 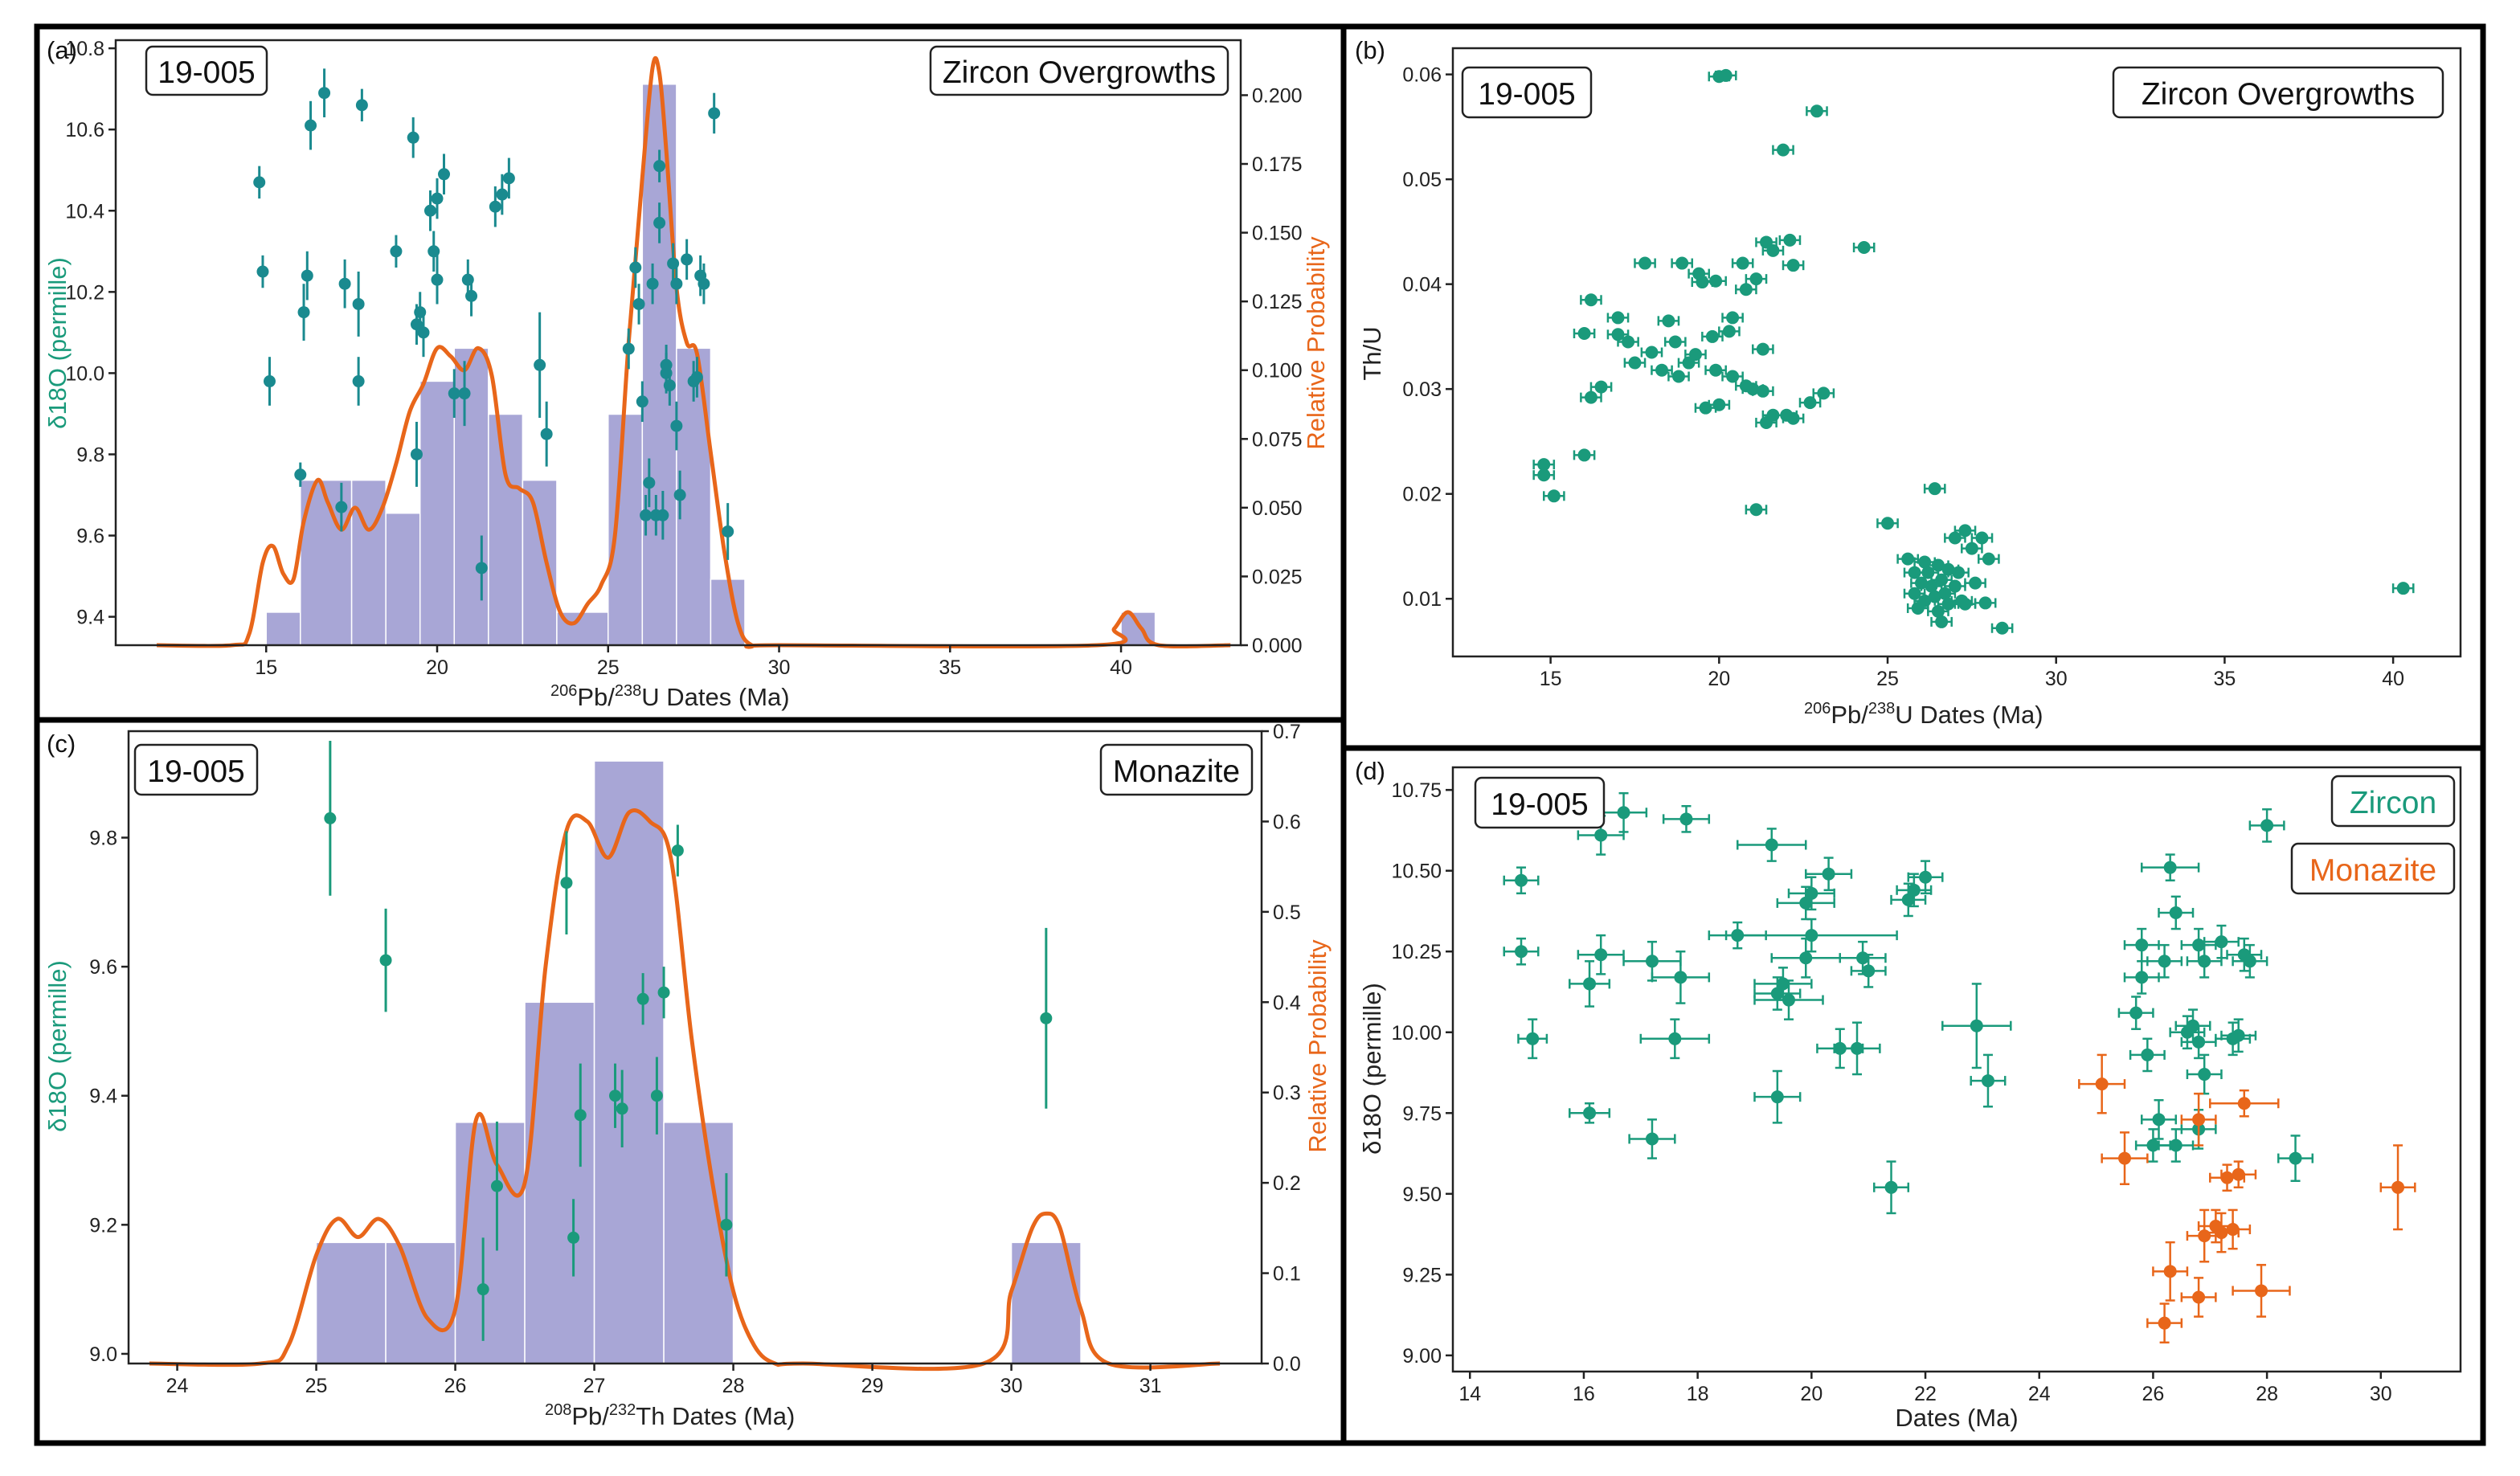 What do you see at coordinates (61, 744) in the screenshot?
I see `panel-c-label: (c)` at bounding box center [61, 744].